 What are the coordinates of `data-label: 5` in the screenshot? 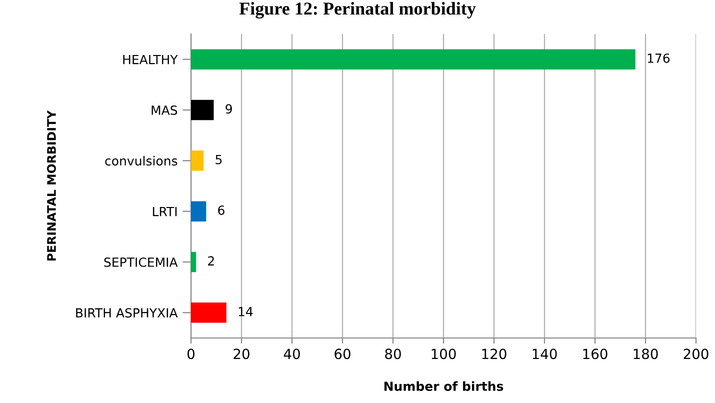 It's located at (219, 159).